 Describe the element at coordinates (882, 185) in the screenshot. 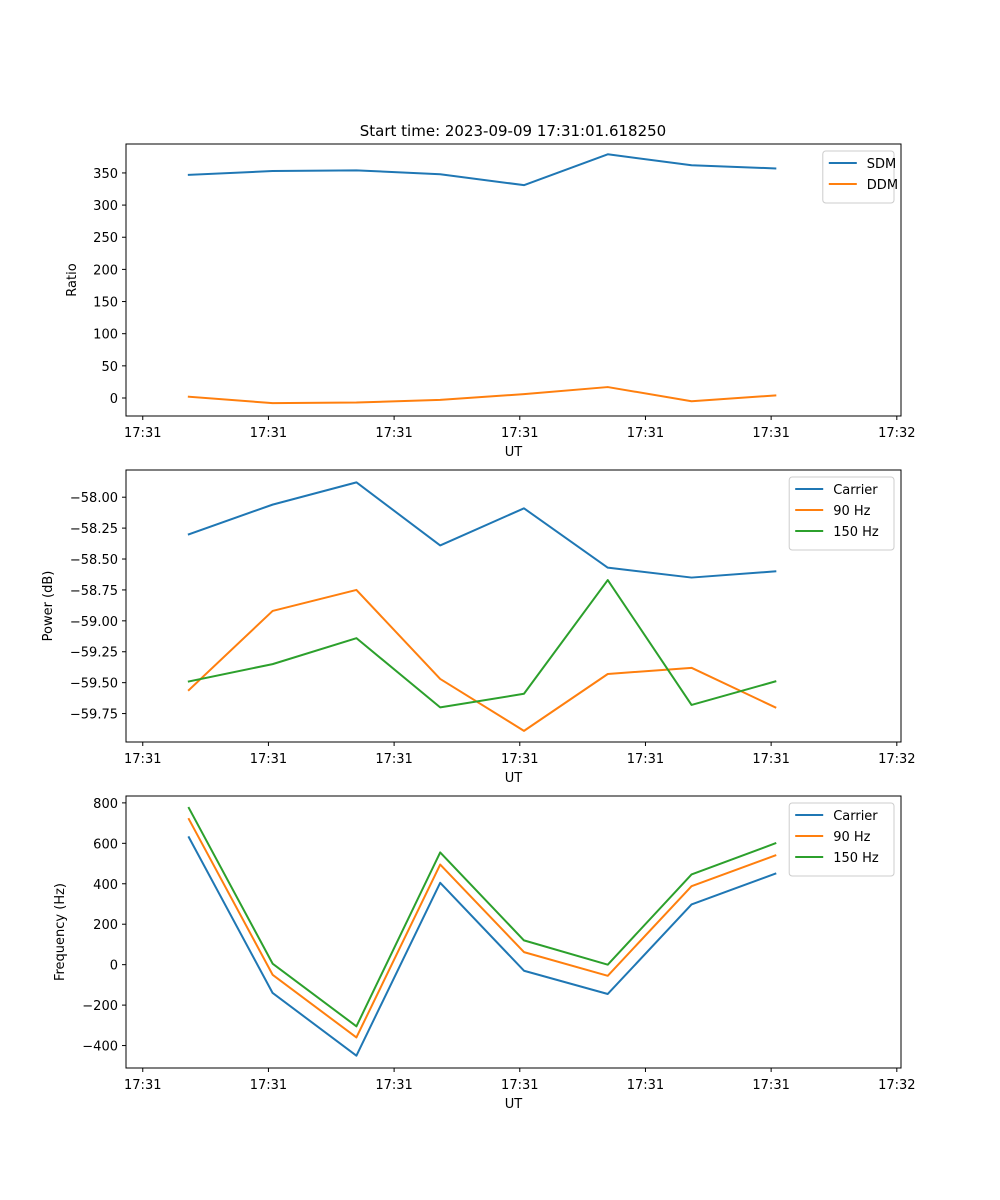

I see `legend-label: DDM` at that location.